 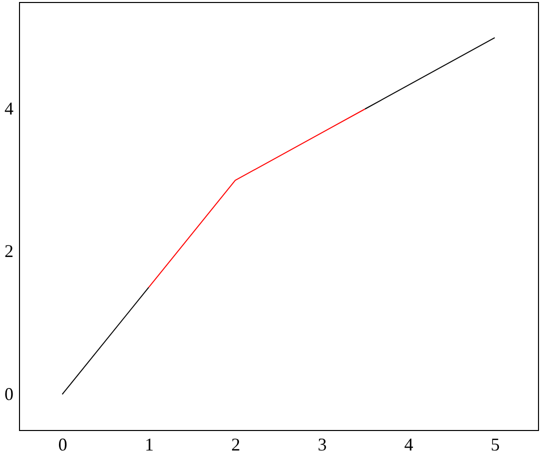 I want to click on x-tick-label: 2, so click(x=235, y=444).